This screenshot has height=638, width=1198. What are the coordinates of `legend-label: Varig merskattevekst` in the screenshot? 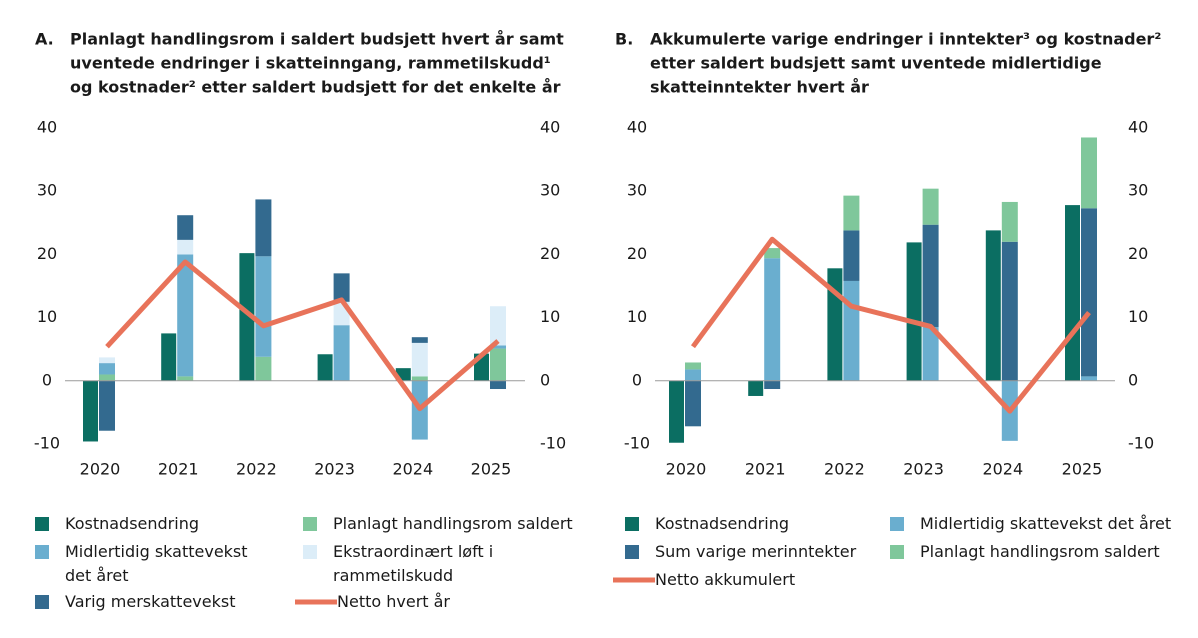 It's located at (150, 601).